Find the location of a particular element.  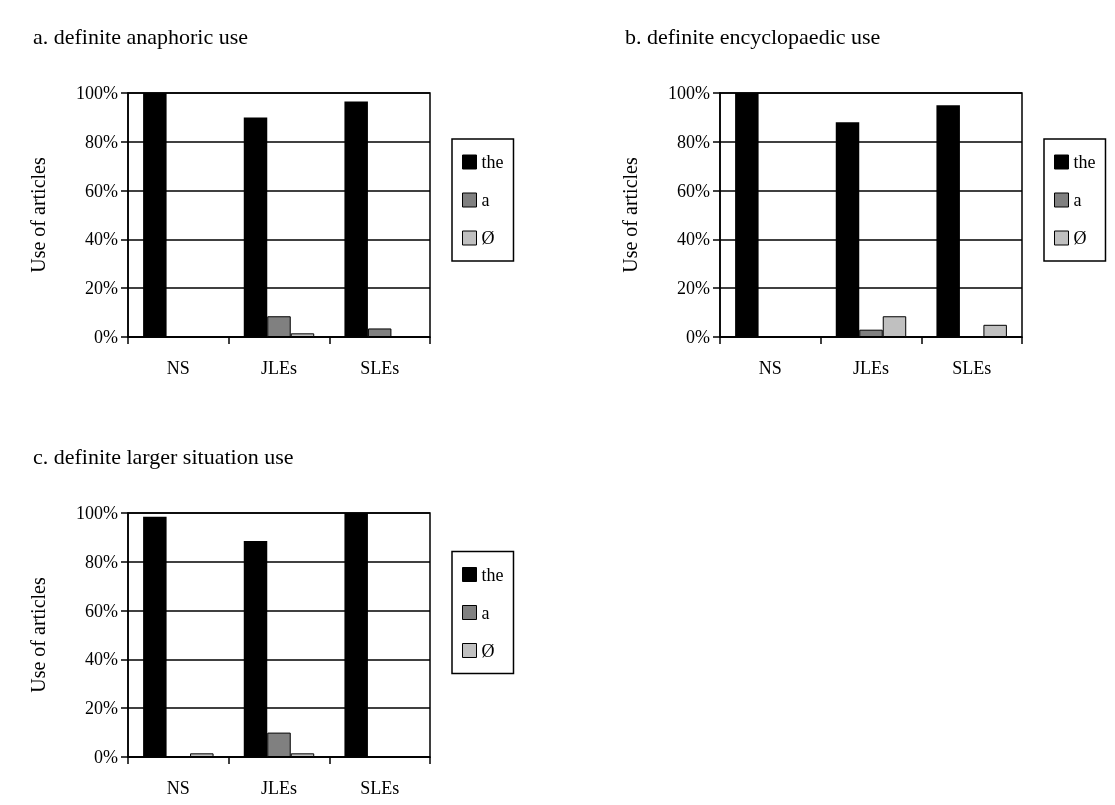

chart-title: a. definite anaphoric use is located at coordinates (141, 36).